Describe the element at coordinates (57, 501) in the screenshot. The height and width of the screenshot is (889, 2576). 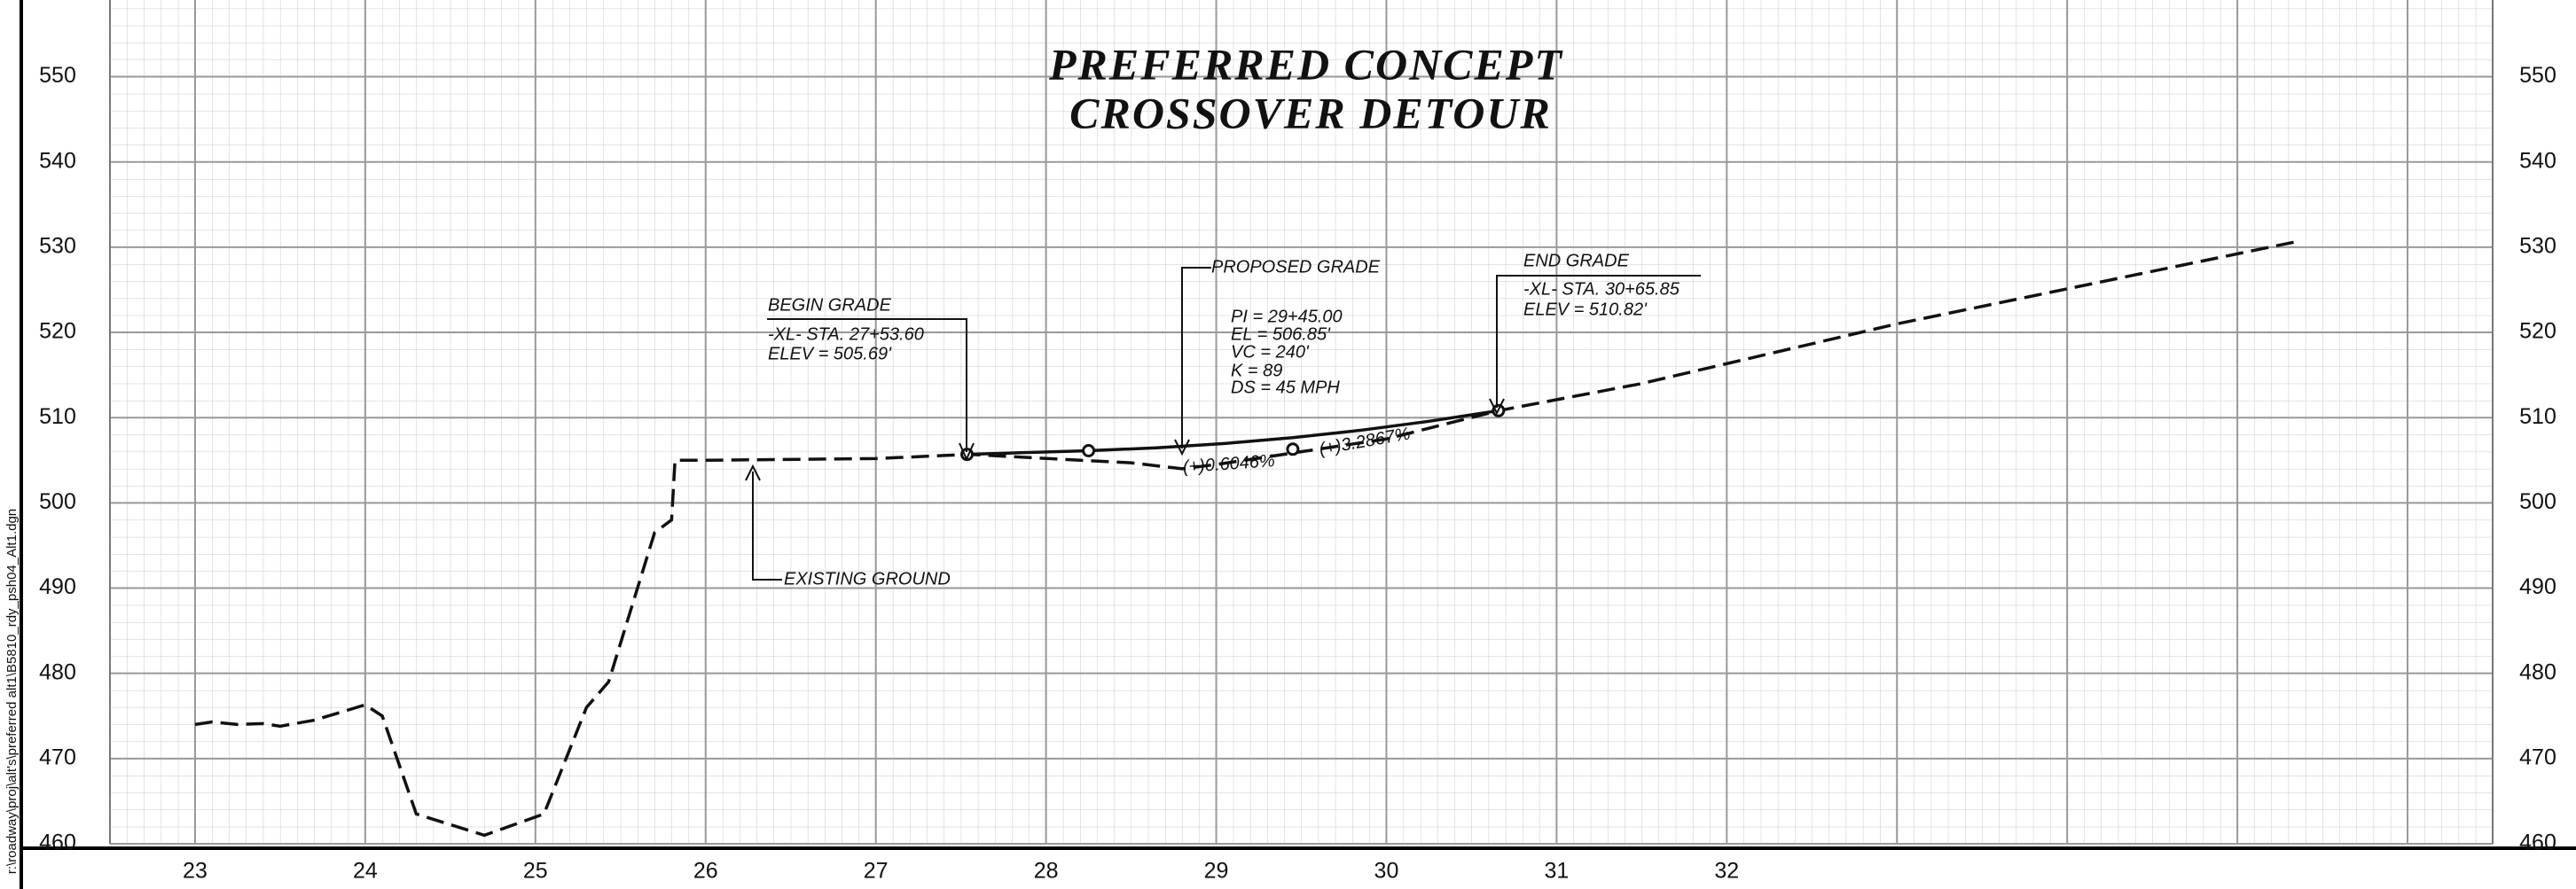
I see `y-tick-label: 500` at that location.